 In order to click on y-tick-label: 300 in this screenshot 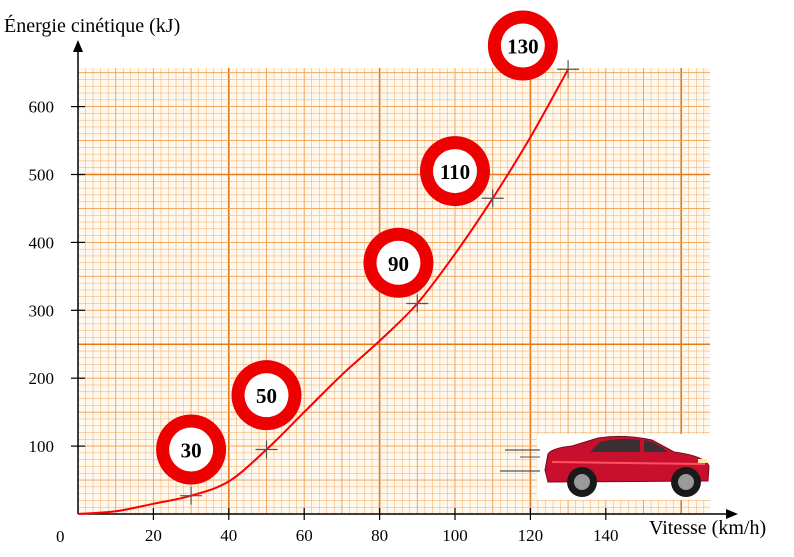, I will do `click(42, 310)`.